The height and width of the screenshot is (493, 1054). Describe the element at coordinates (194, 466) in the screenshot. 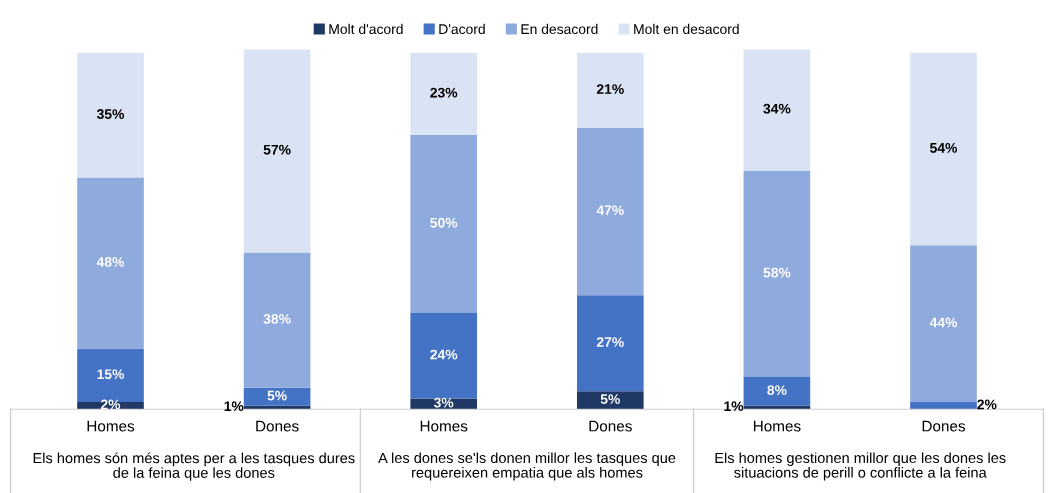

I see `text: Els homes són més aptes per a les tasques dures de la feina que les dones` at that location.